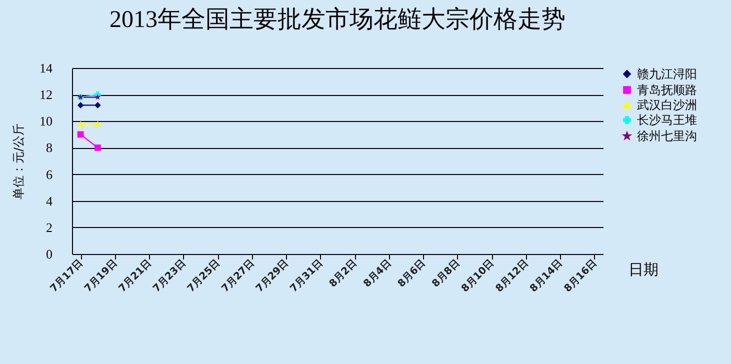 This screenshot has height=364, width=731. I want to click on legend-label: 长沙马王堆, so click(667, 120).